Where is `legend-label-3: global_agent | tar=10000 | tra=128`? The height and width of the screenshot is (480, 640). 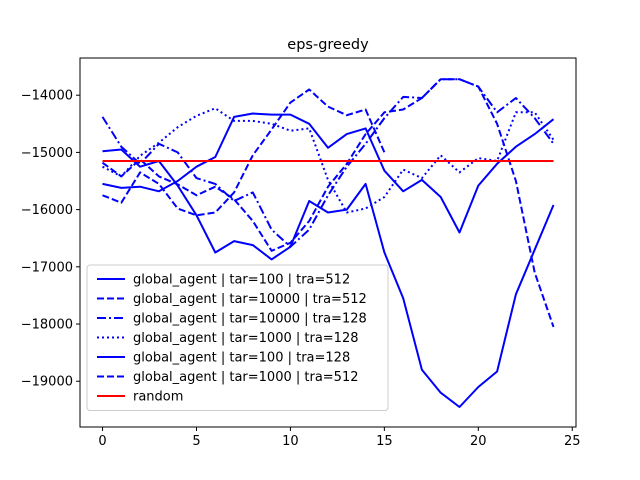 legend-label-3: global_agent | tar=10000 | tra=128 is located at coordinates (250, 319).